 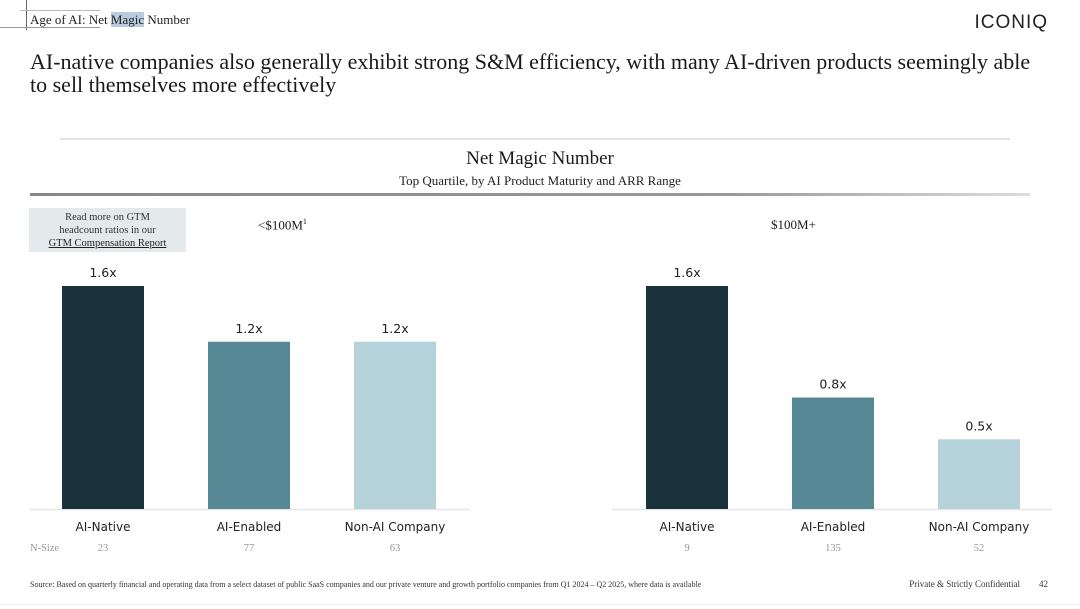 I want to click on n-size-value: 23, so click(x=103, y=548).